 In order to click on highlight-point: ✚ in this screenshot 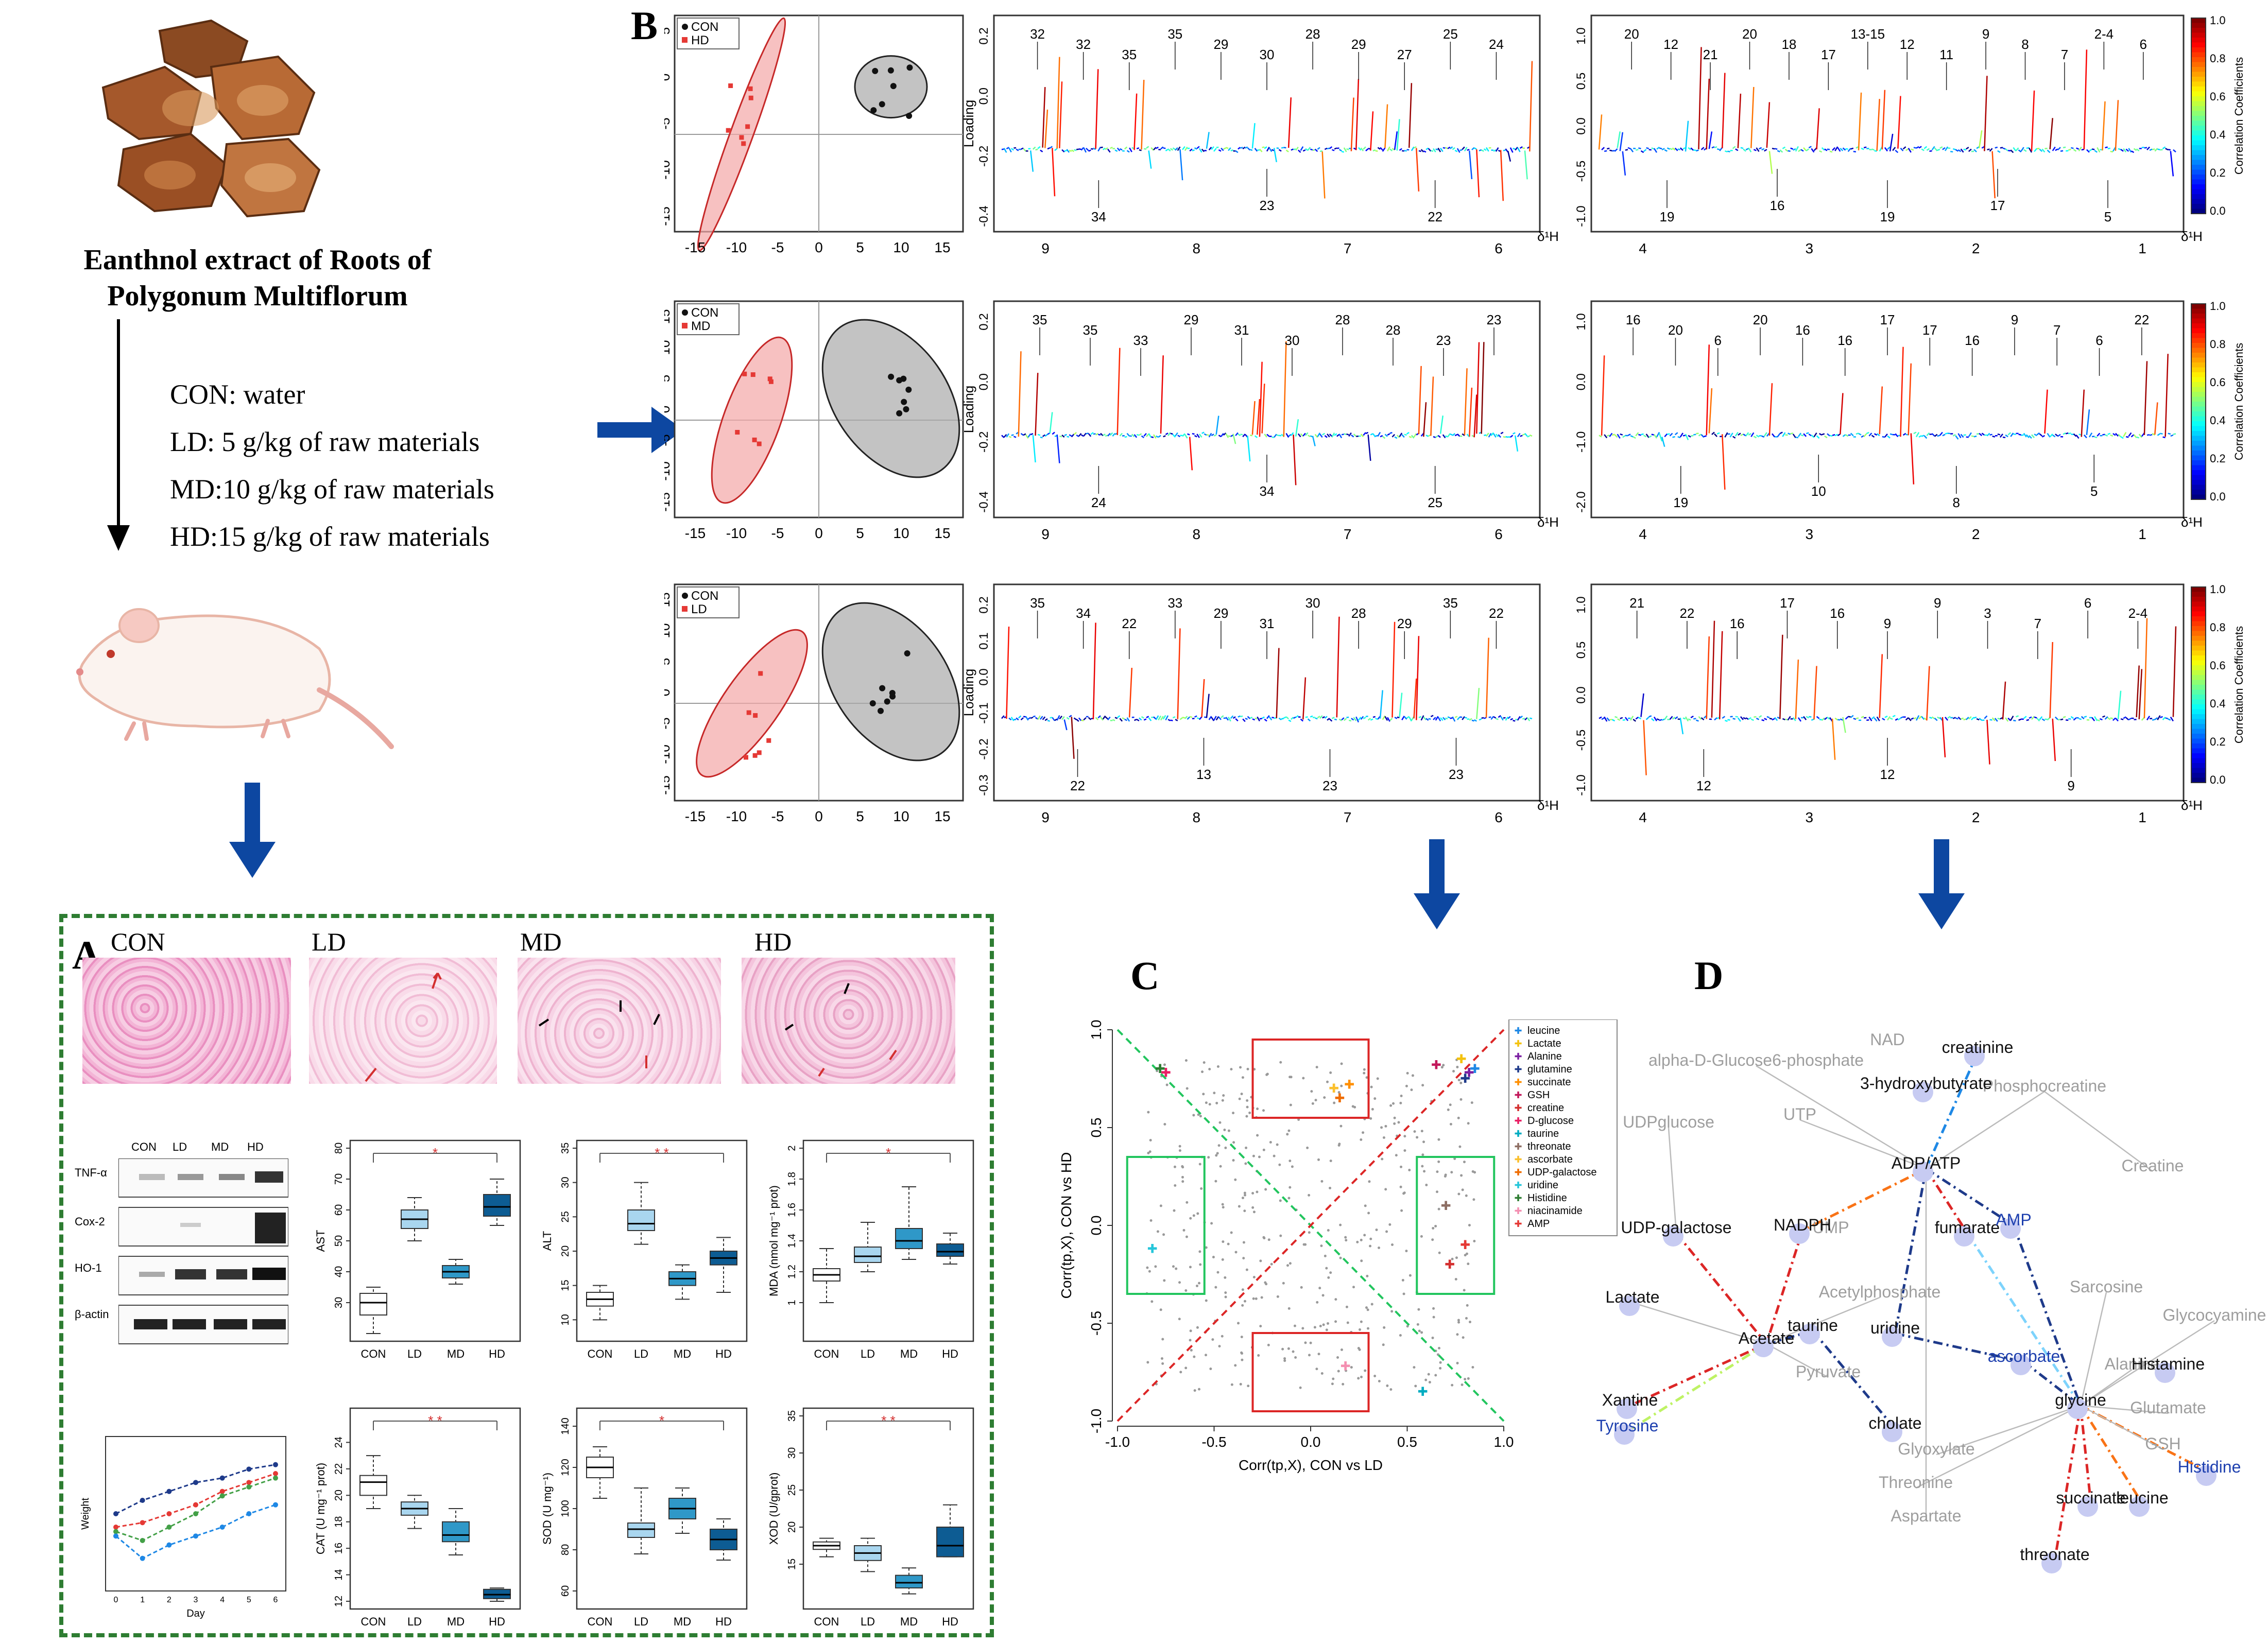, I will do `click(1339, 1099)`.